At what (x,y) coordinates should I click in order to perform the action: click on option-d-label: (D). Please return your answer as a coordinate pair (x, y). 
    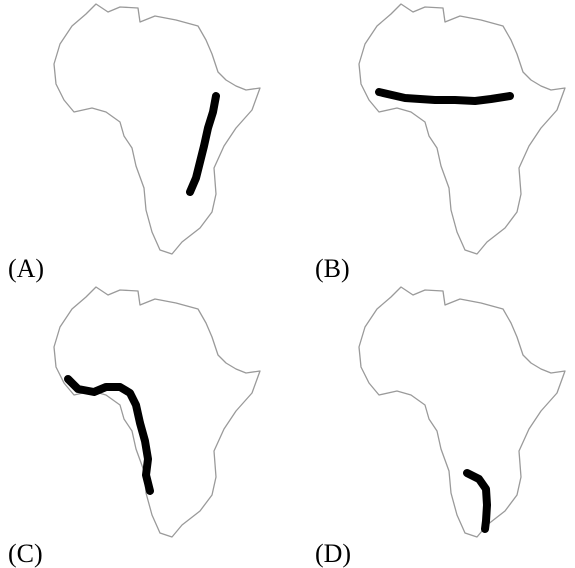
    Looking at the image, I should click on (333, 553).